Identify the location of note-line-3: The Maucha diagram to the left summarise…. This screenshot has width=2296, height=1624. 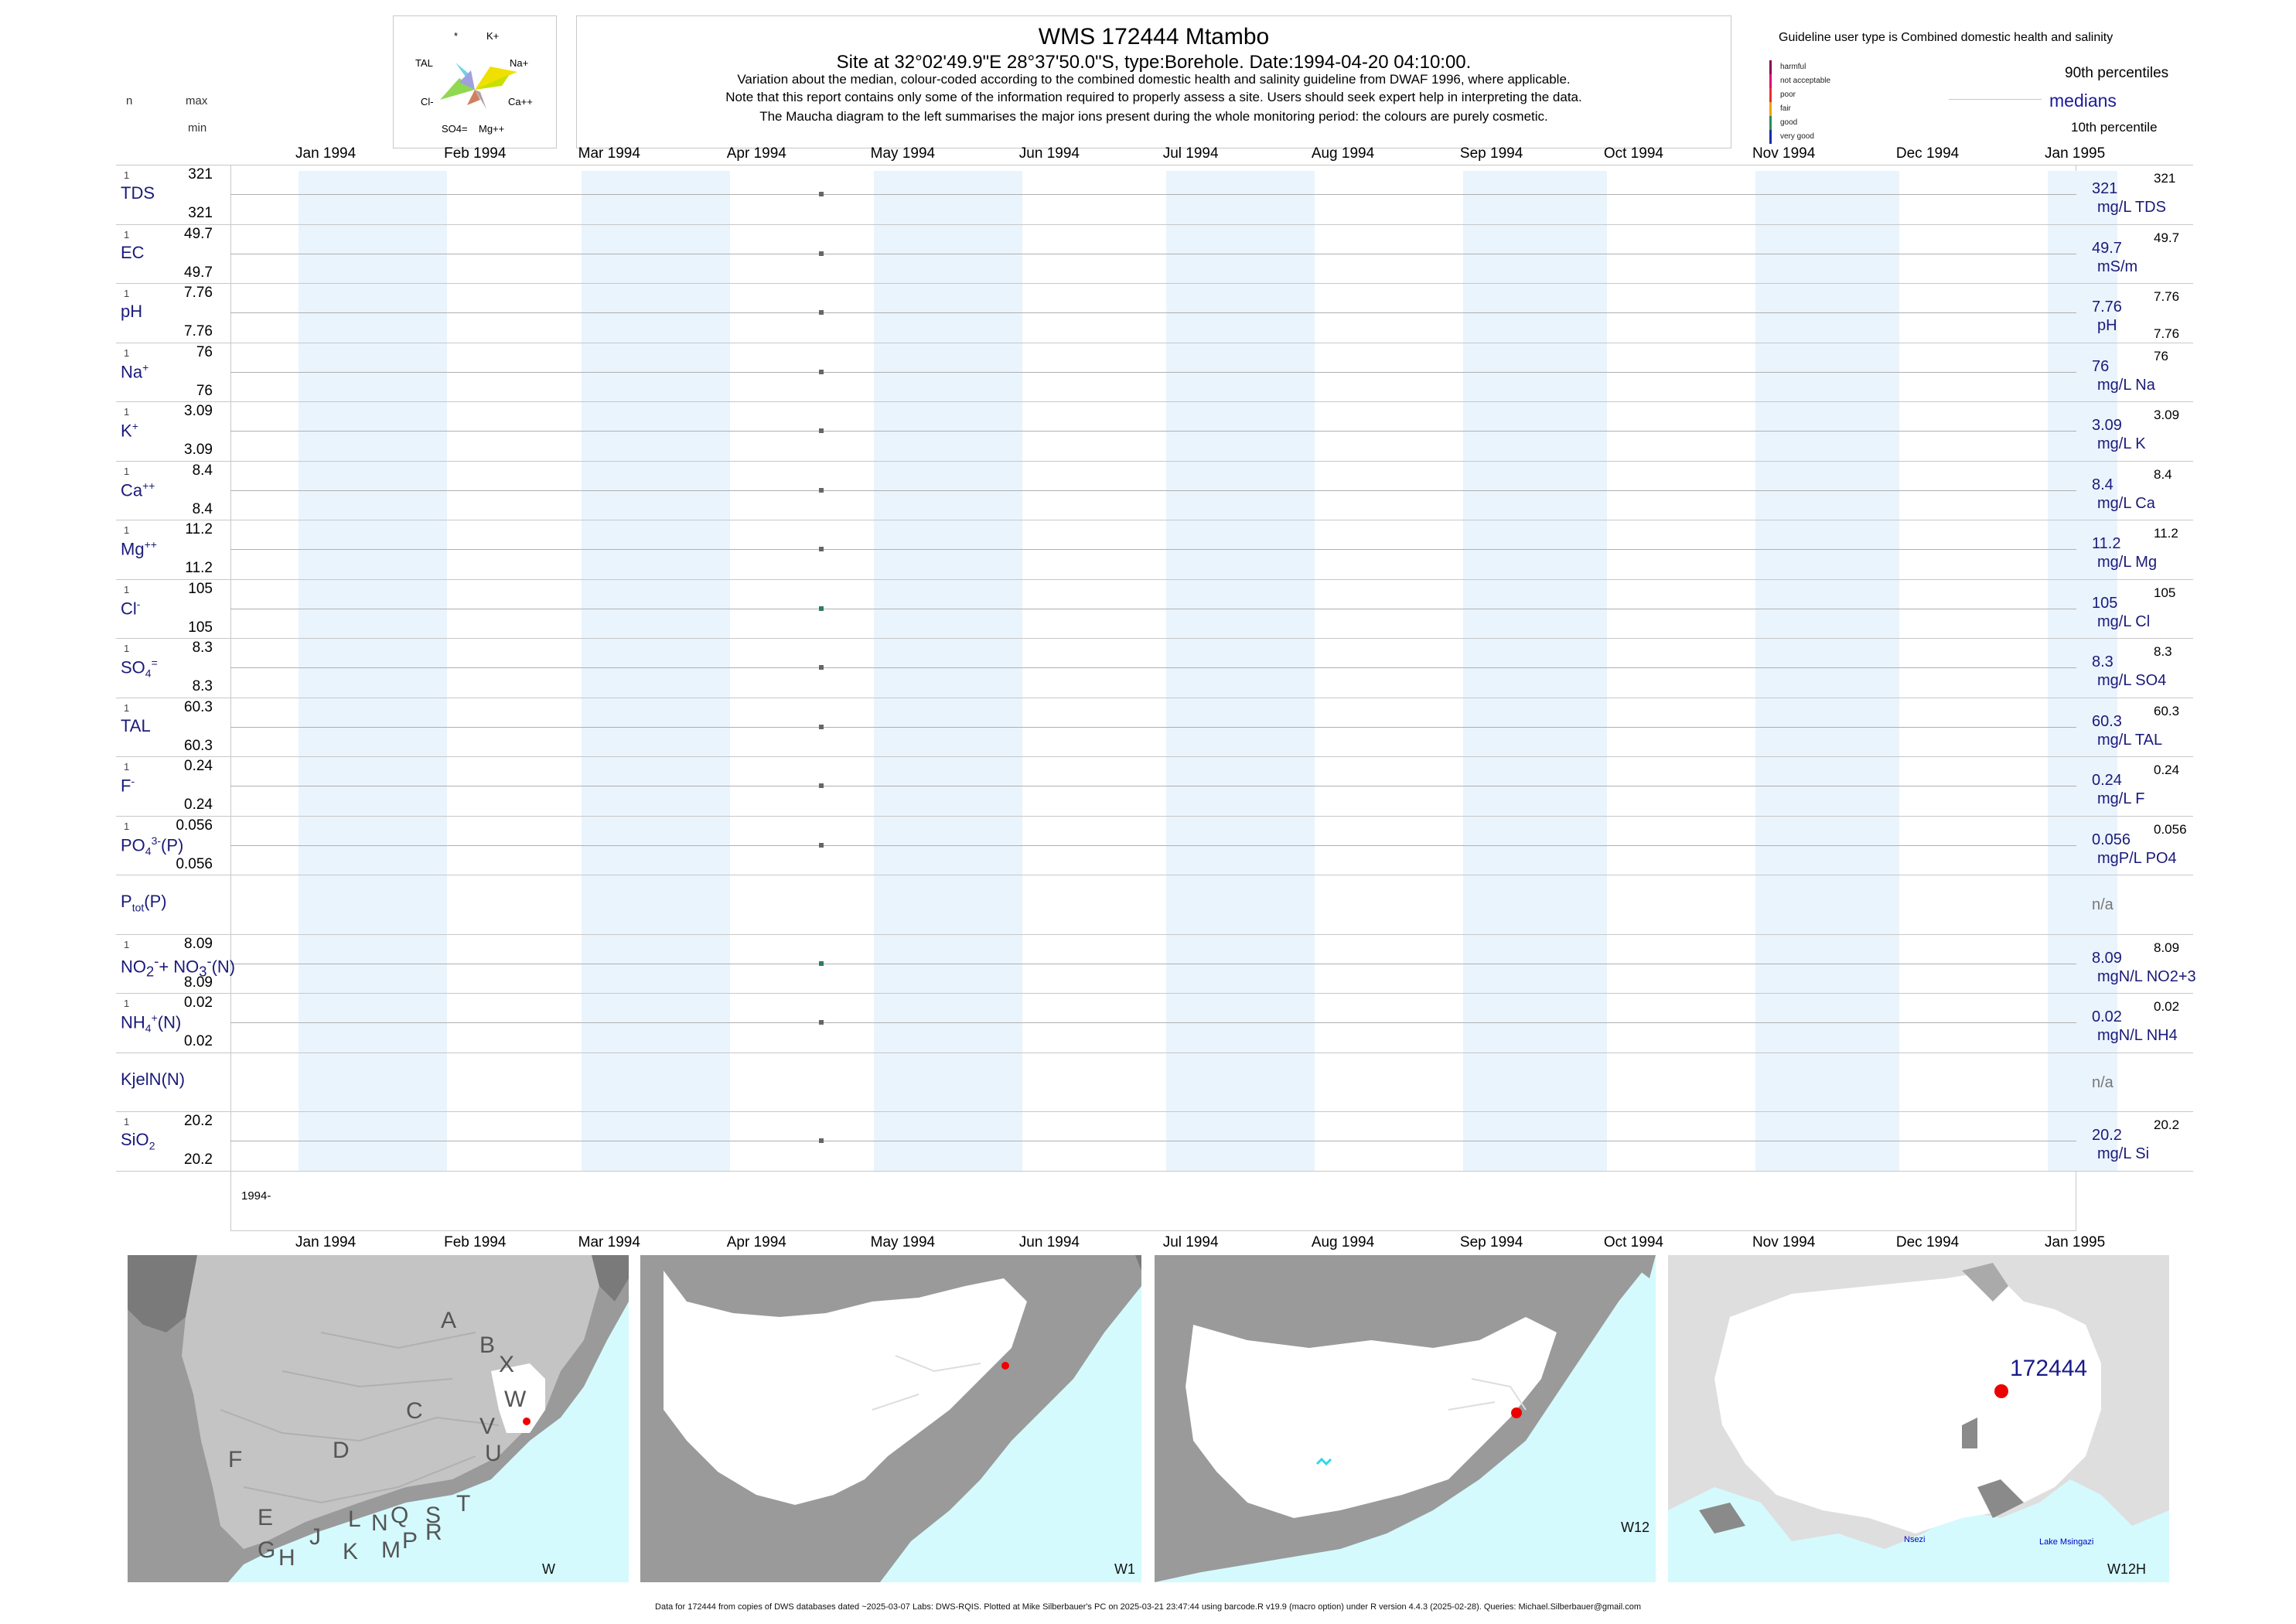
(1153, 116).